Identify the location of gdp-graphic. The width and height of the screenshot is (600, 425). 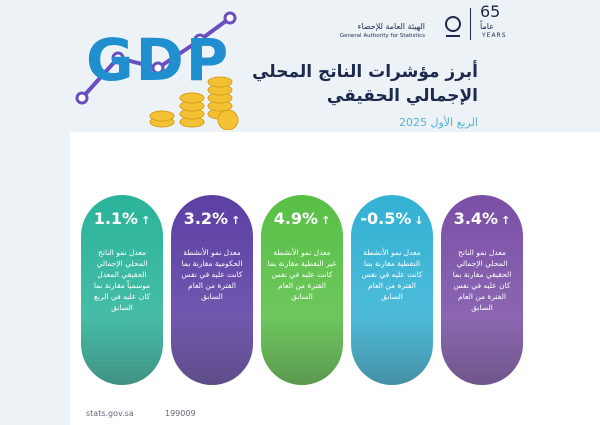
(157, 70).